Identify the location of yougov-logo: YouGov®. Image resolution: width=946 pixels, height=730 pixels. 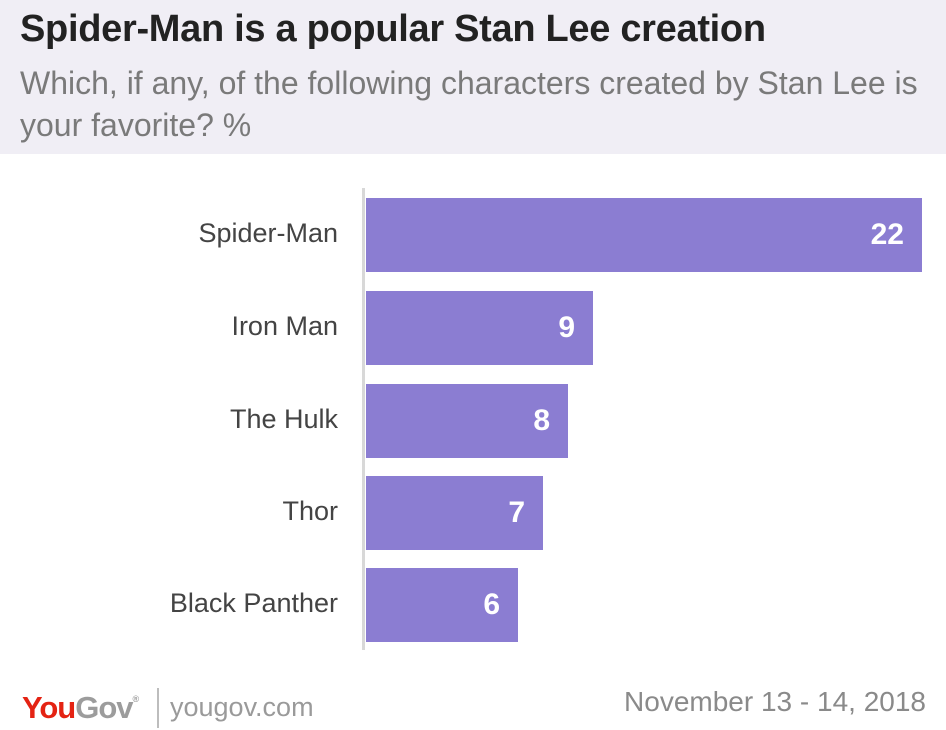
(80, 707).